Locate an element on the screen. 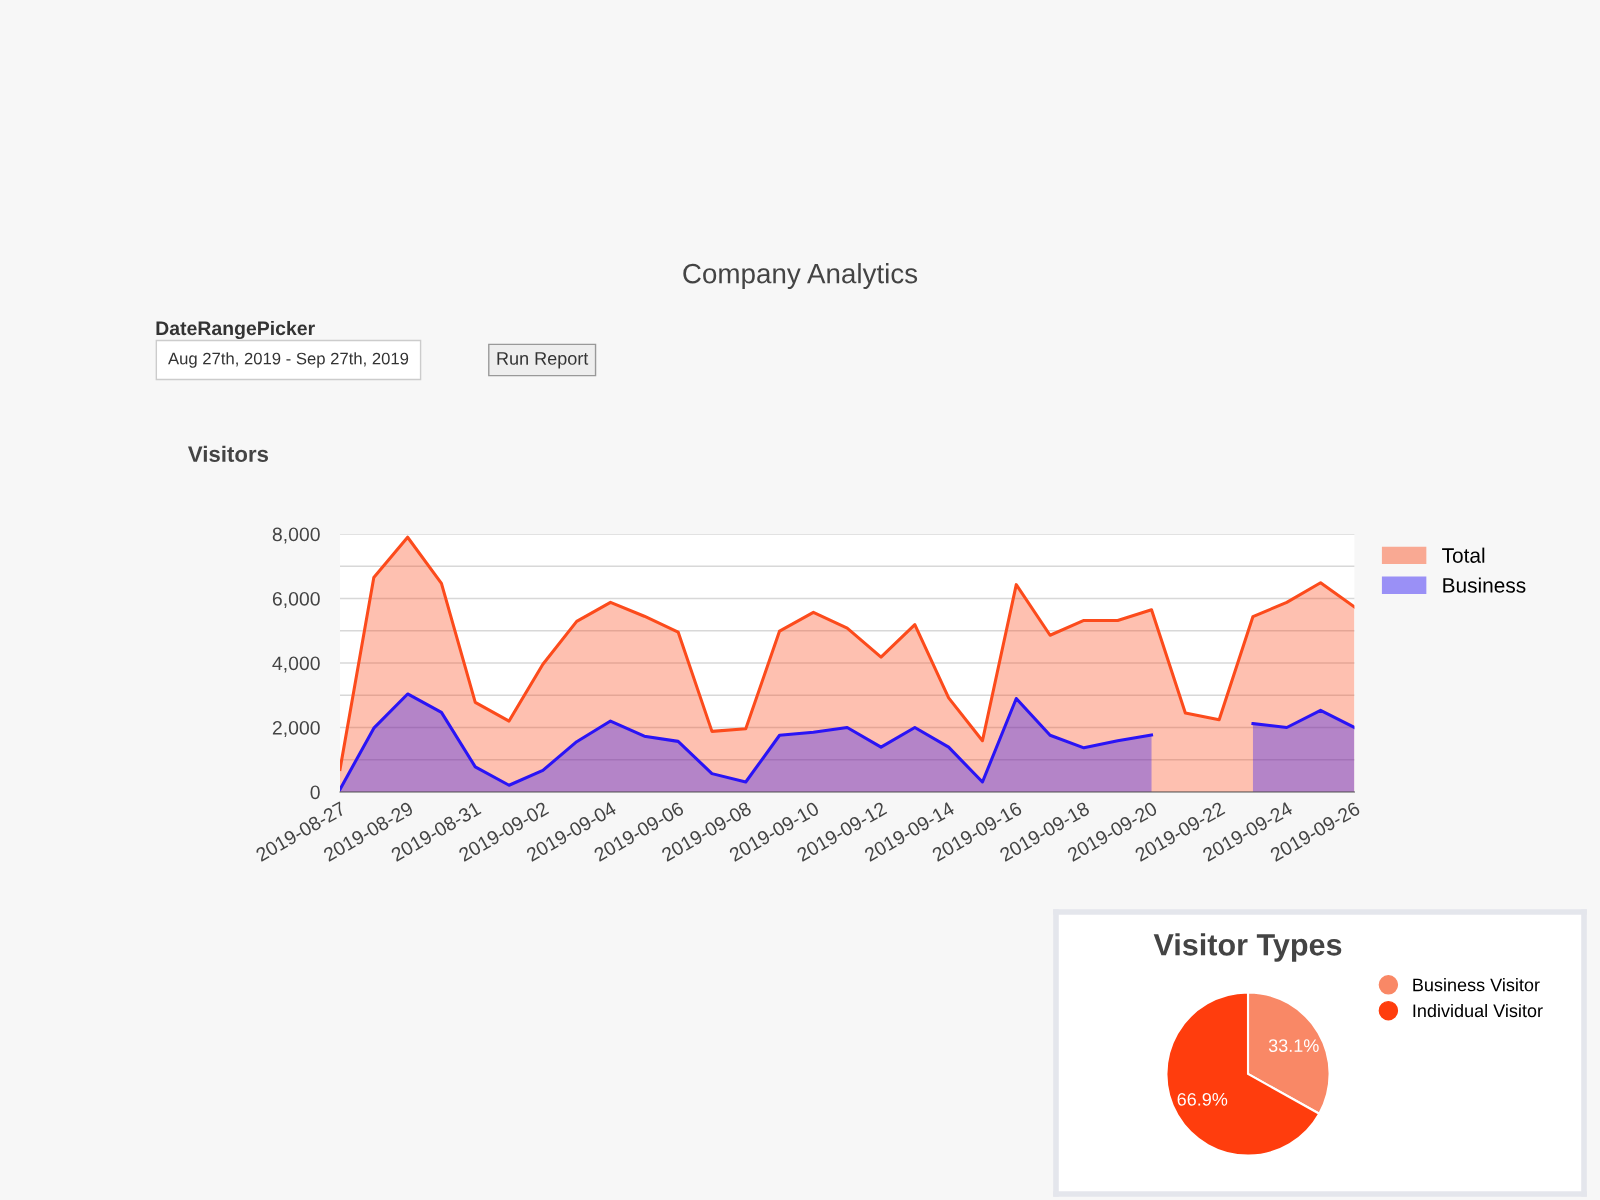 Image resolution: width=1600 pixels, height=1200 pixels. legend-label: Business Visitor is located at coordinates (1476, 985).